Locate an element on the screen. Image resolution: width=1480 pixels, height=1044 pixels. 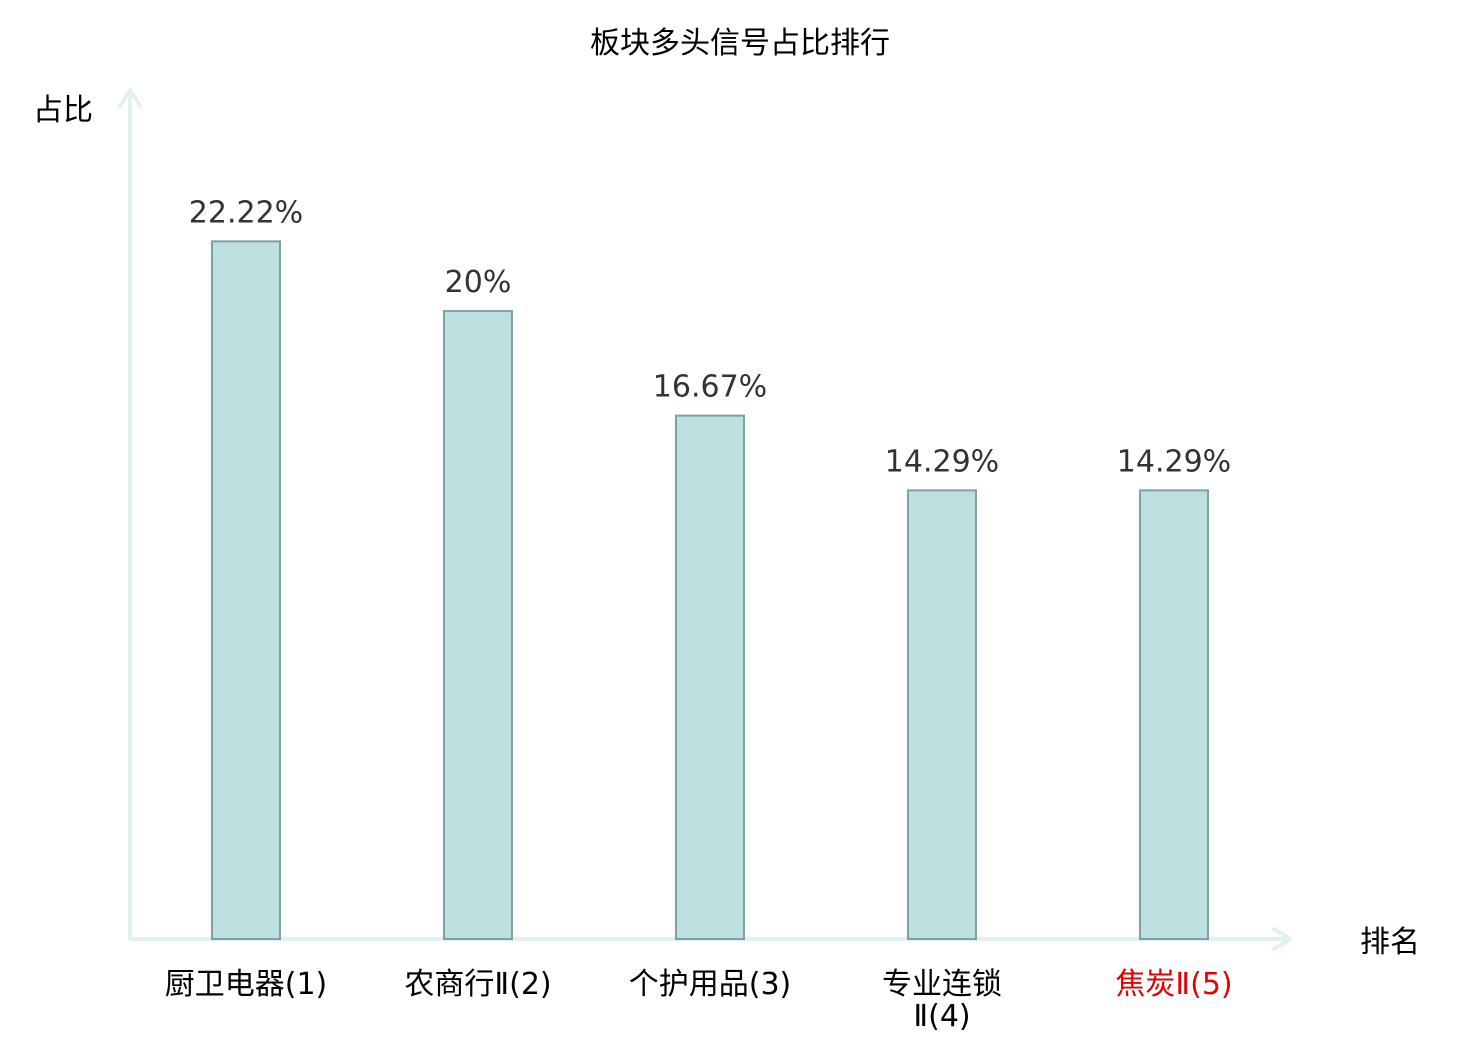
category-label: 个护用品(3) is located at coordinates (710, 984).